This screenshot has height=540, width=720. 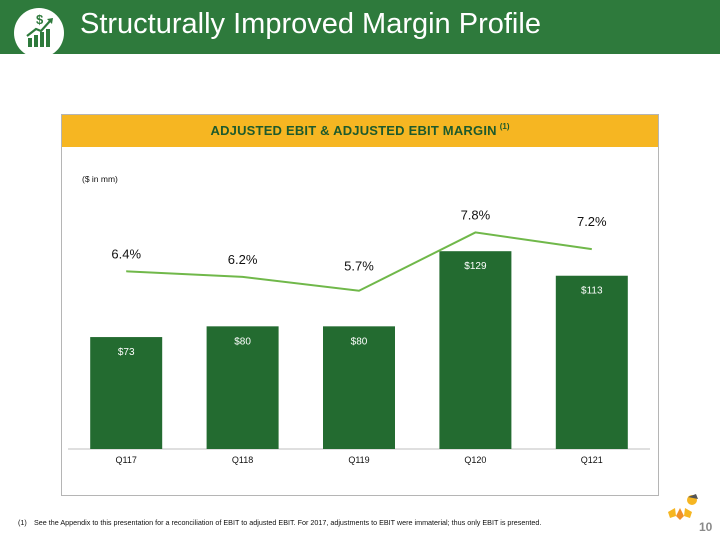 I want to click on x-tick-label: Q119, so click(x=358, y=460).